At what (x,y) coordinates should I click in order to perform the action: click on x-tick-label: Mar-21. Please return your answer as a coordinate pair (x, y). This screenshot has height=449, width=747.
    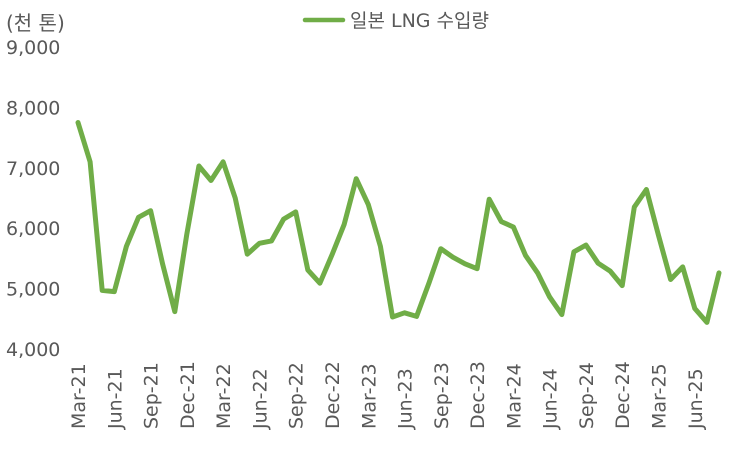
    Looking at the image, I should click on (79, 396).